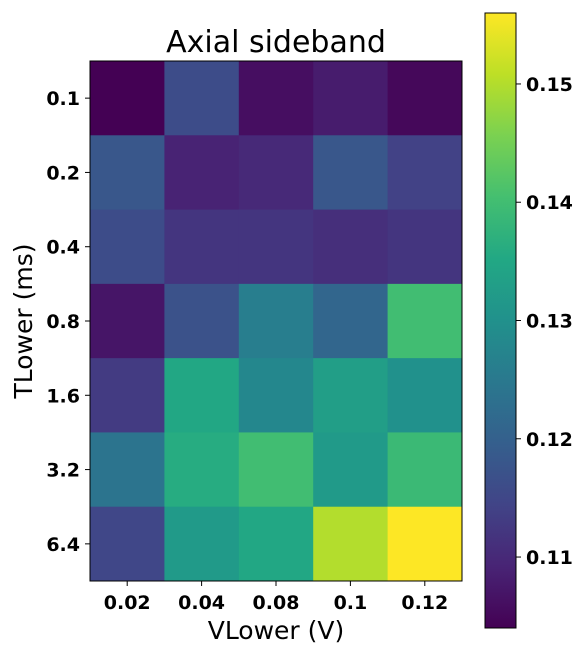  I want to click on y-axis-ticks: 0.1 0.2 0.4 0.8 1.6 3.2 6.4, so click(68, 322).